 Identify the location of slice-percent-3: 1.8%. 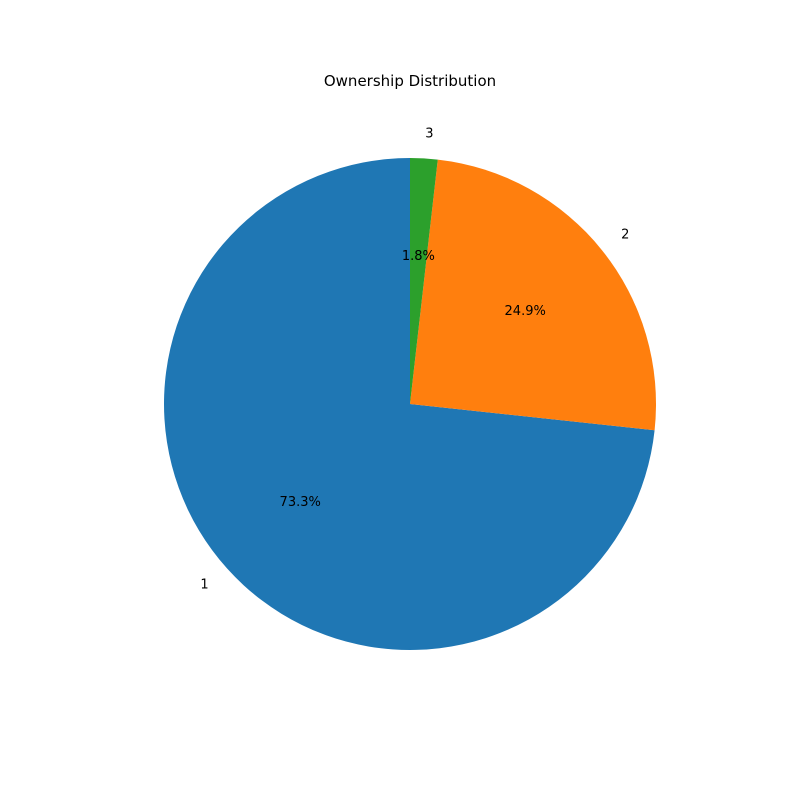
(418, 256).